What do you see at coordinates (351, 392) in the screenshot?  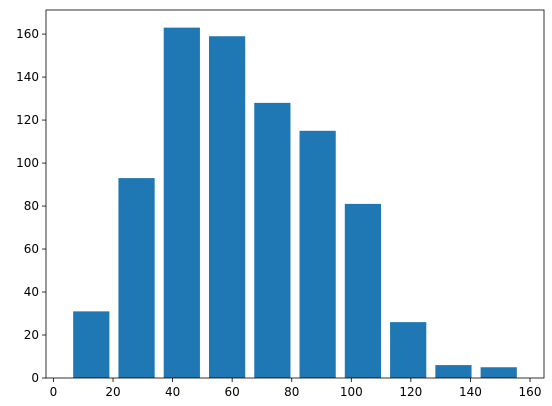 I see `x-tick-label: 100` at bounding box center [351, 392].